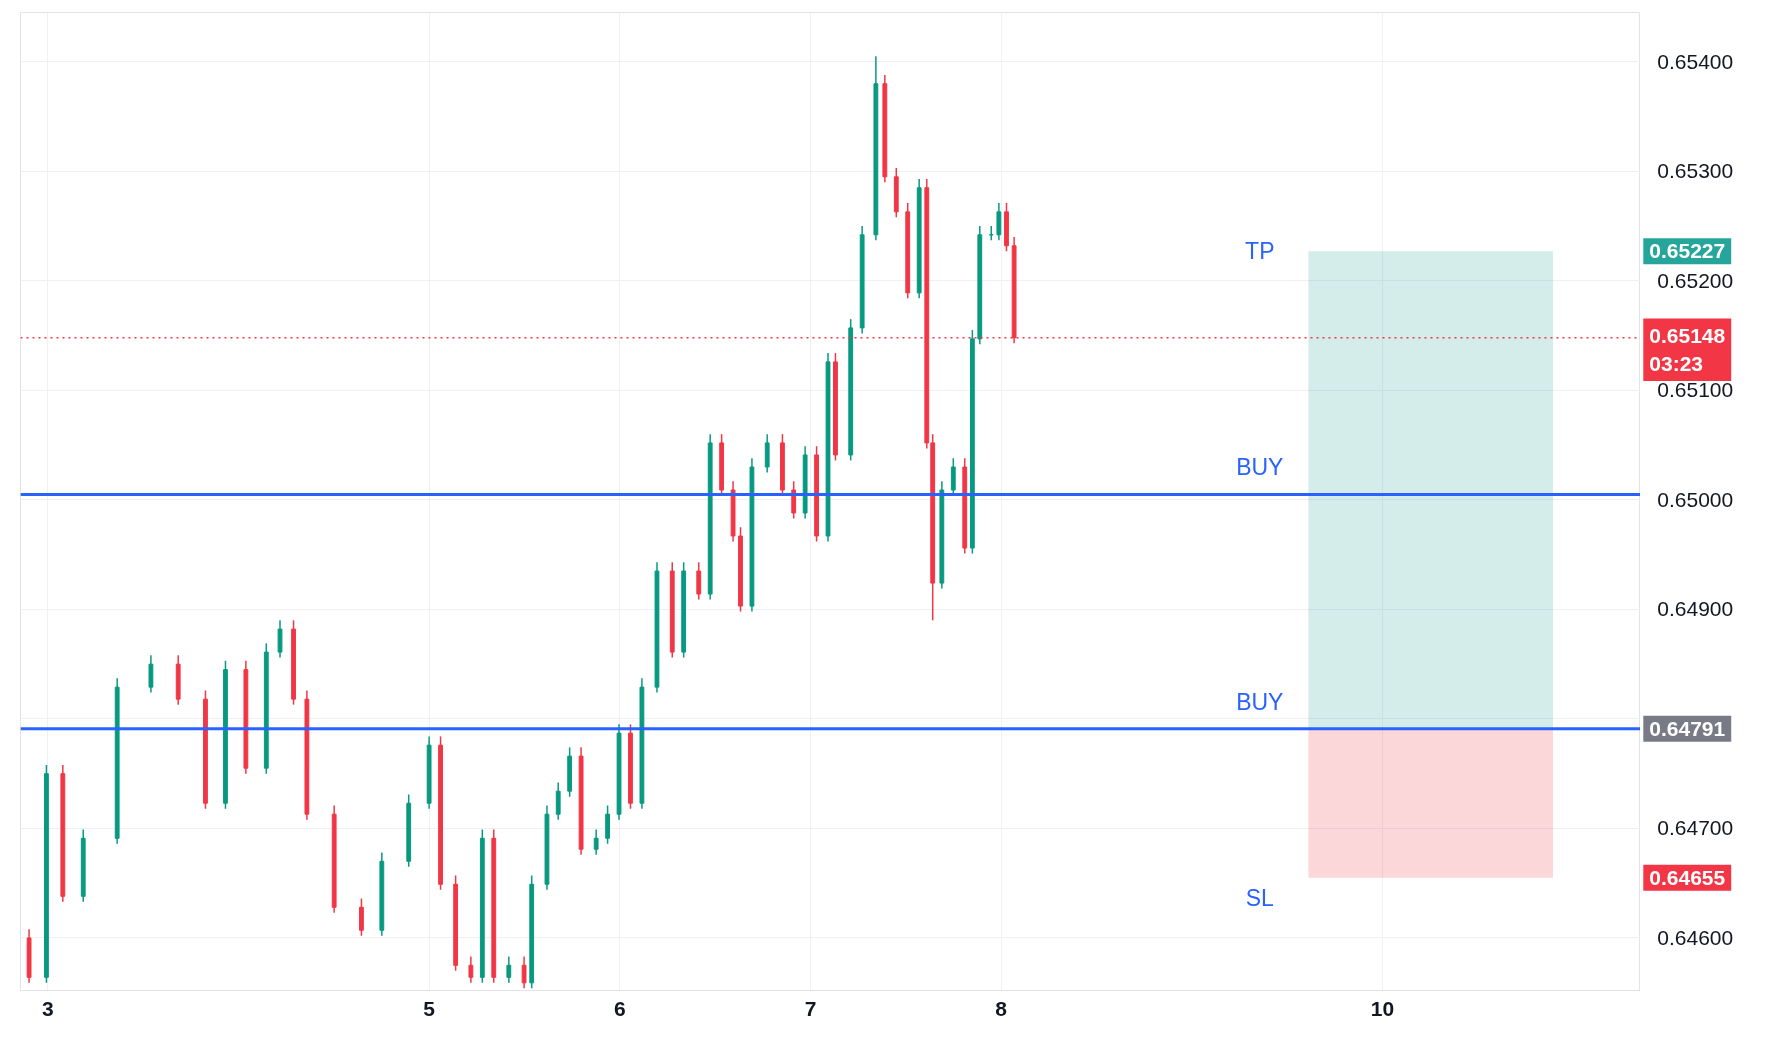 The height and width of the screenshot is (1052, 1788). Describe the element at coordinates (429, 1008) in the screenshot. I see `x-tick-label: 5` at that location.